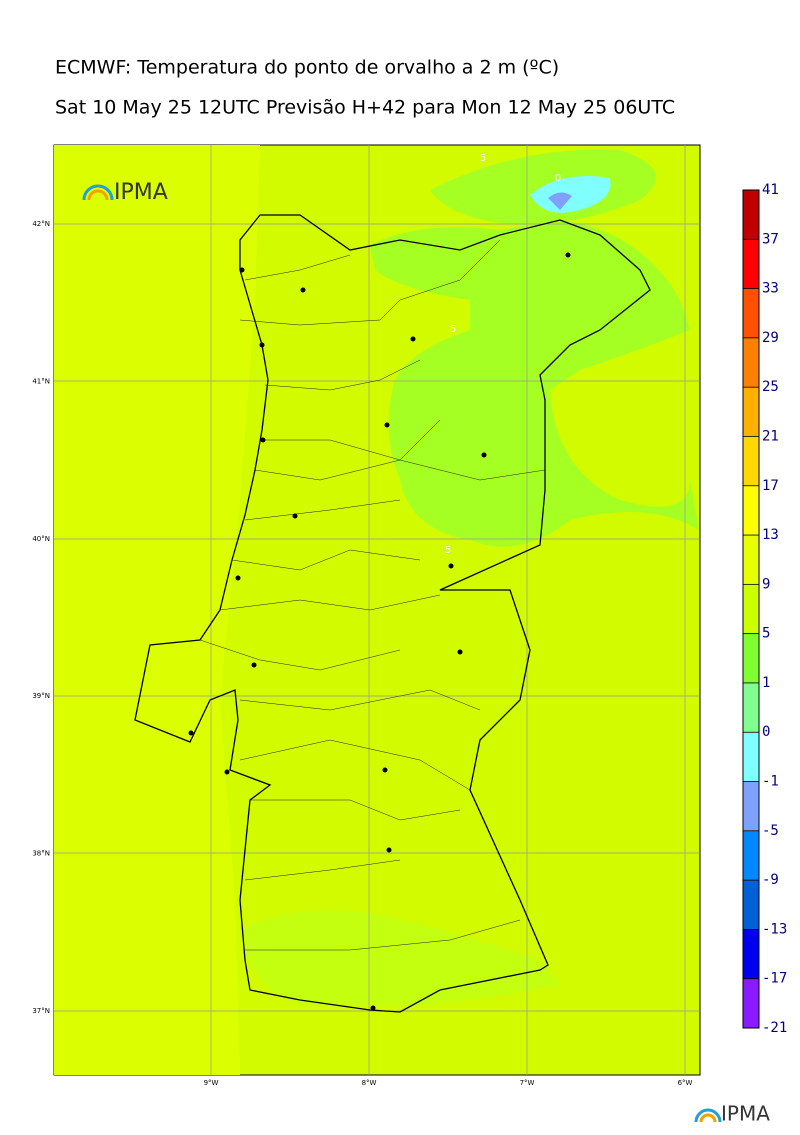 This screenshot has width=800, height=1135. What do you see at coordinates (41, 381) in the screenshot?
I see `lat-label: 41°N` at bounding box center [41, 381].